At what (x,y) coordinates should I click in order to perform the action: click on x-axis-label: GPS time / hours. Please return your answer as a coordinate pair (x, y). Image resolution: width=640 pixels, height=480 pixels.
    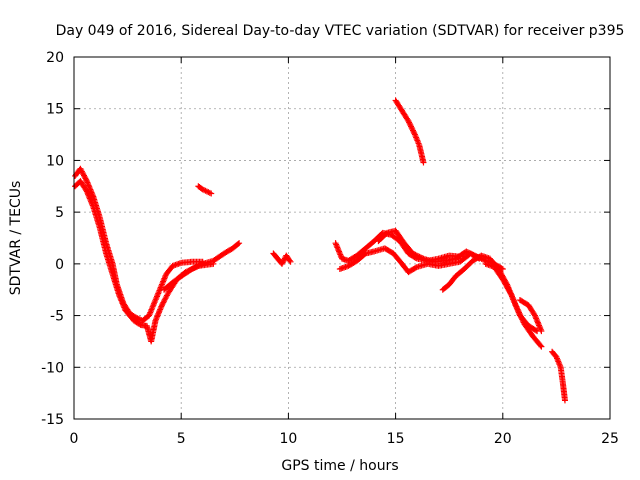
    Looking at the image, I should click on (339, 466).